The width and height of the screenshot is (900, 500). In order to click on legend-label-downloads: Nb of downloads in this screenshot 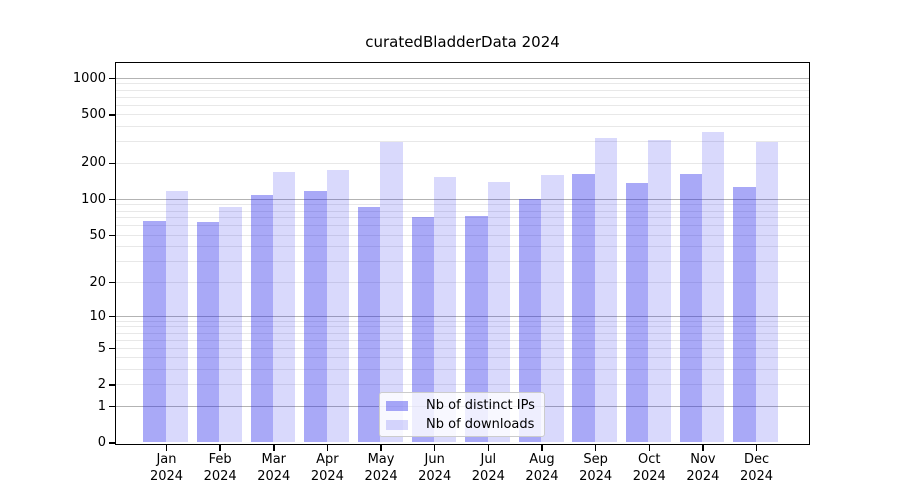, I will do `click(480, 424)`.